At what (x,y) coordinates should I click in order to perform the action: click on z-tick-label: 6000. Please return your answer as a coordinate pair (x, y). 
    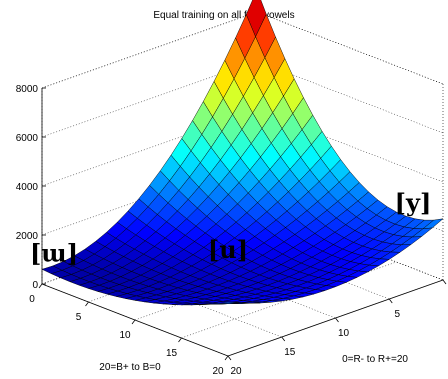
    Looking at the image, I should click on (27, 138).